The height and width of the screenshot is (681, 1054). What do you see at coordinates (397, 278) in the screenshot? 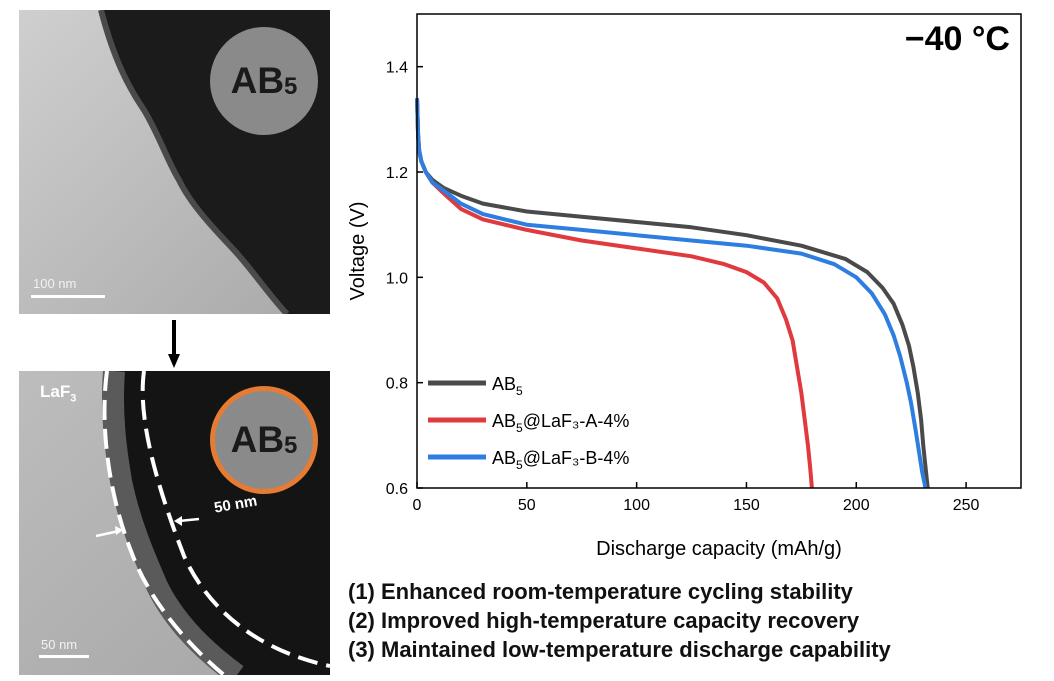
I see `y-tick-label: 1.0` at bounding box center [397, 278].